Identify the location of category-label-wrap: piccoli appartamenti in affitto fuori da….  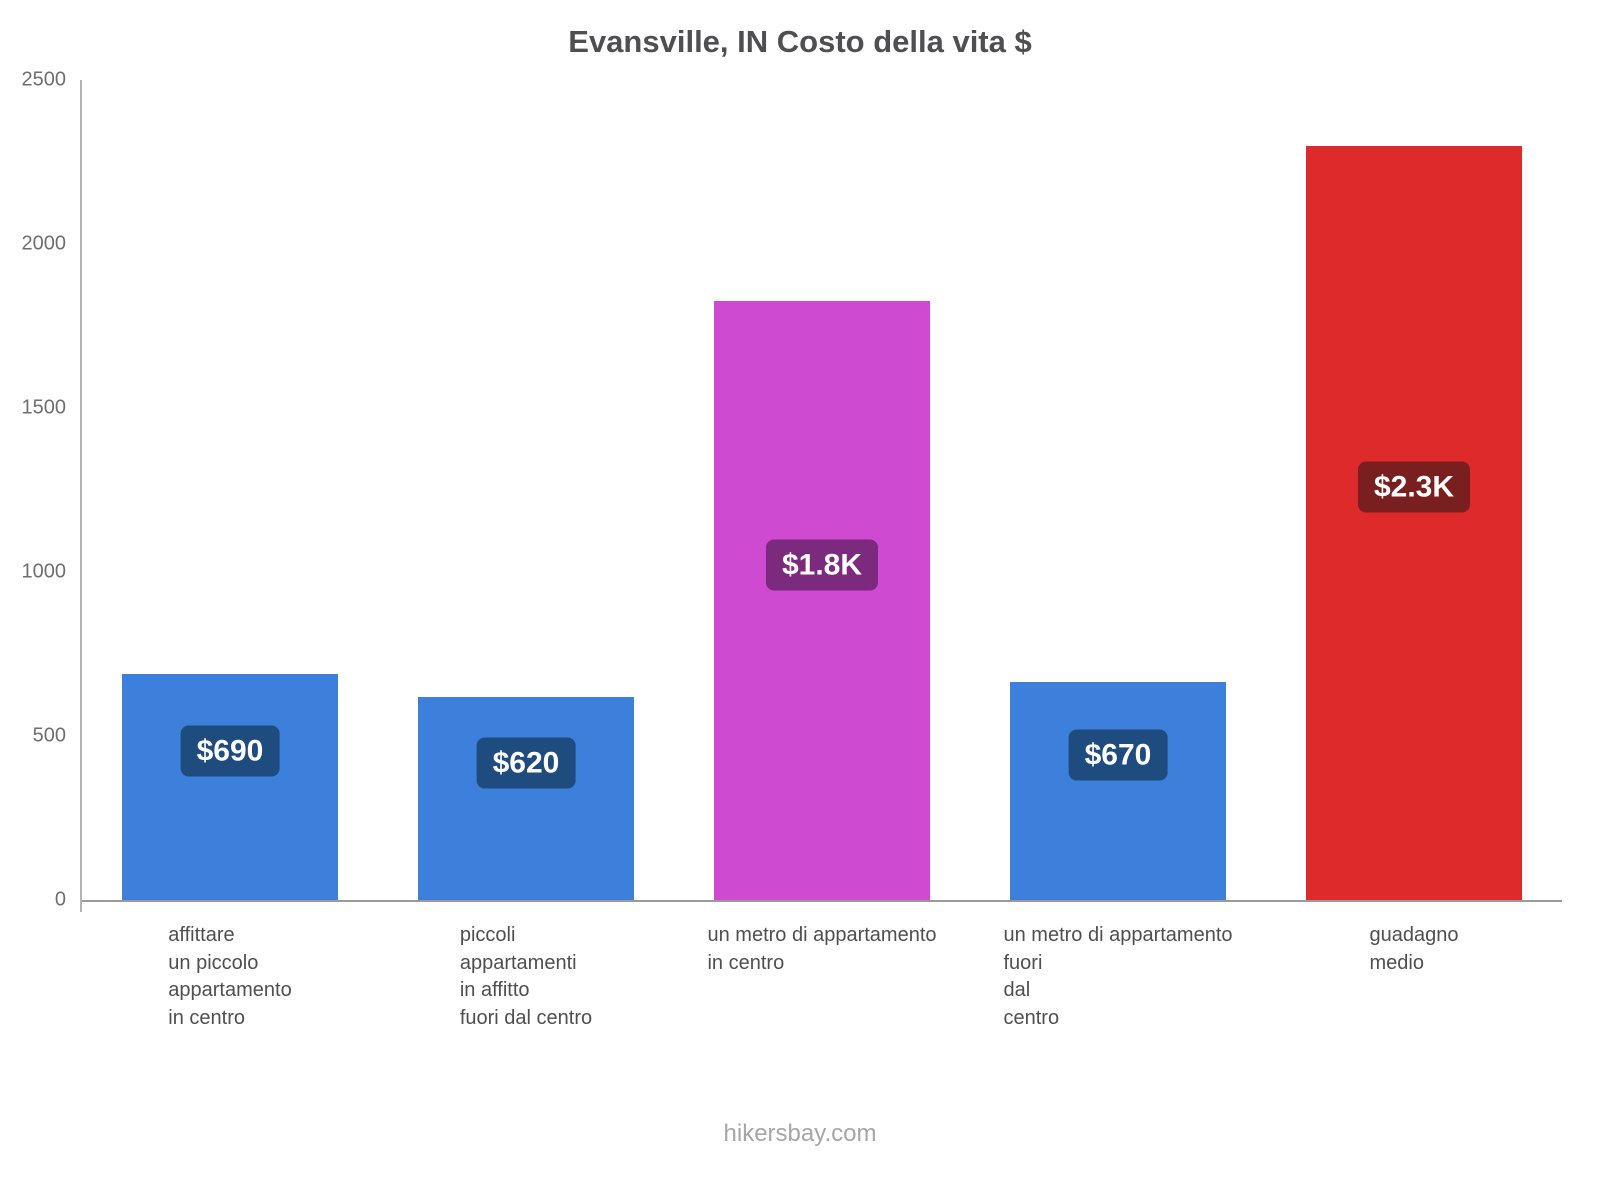
(526, 977).